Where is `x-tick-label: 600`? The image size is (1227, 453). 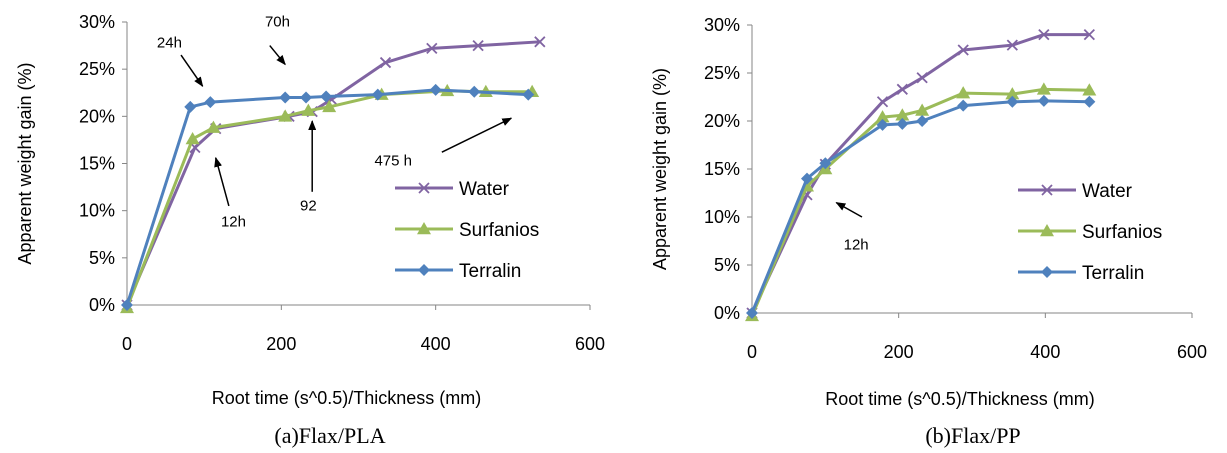 x-tick-label: 600 is located at coordinates (1192, 352).